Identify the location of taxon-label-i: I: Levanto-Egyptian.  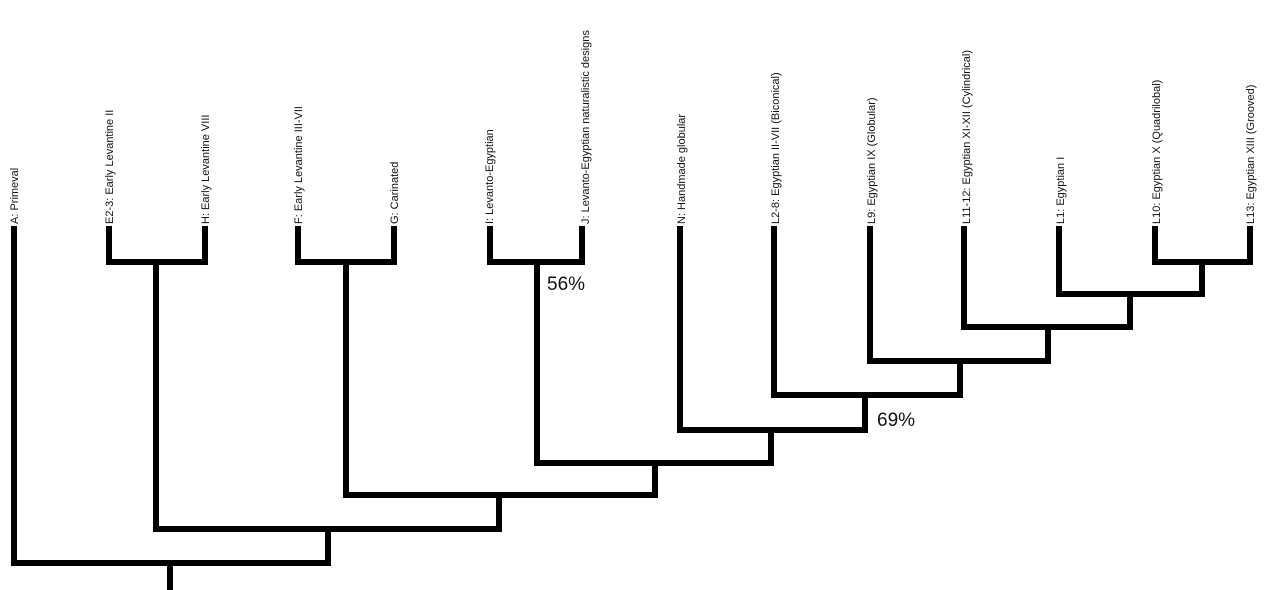
(490, 176).